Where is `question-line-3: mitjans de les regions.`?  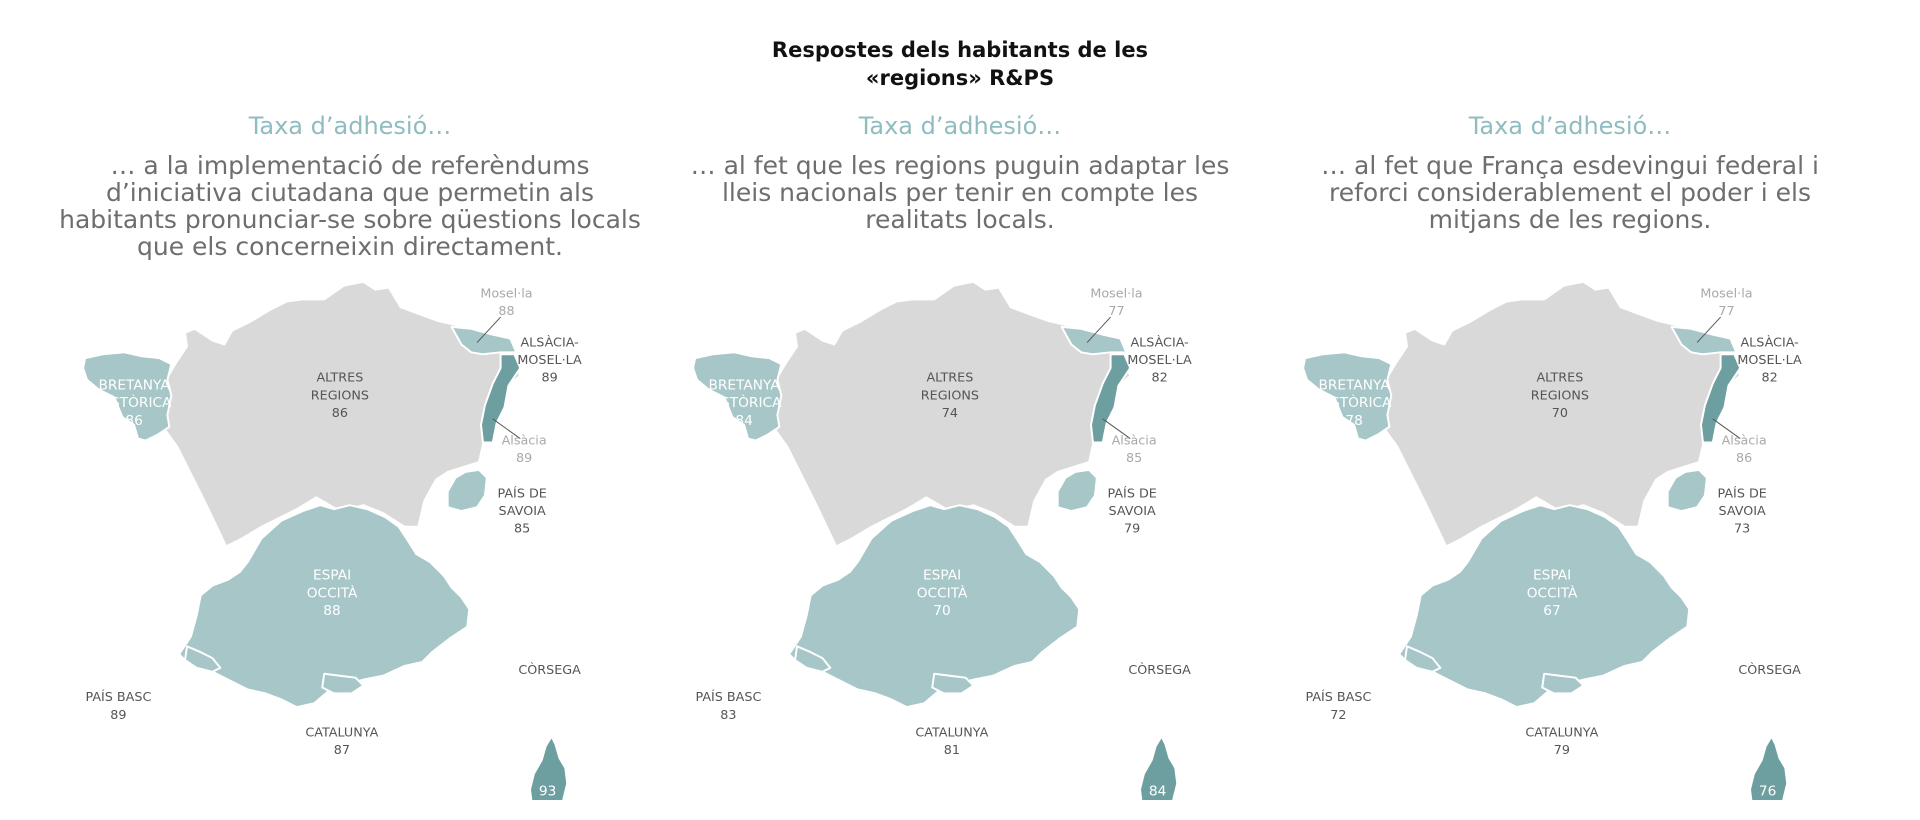 question-line-3: mitjans de les regions. is located at coordinates (1570, 219).